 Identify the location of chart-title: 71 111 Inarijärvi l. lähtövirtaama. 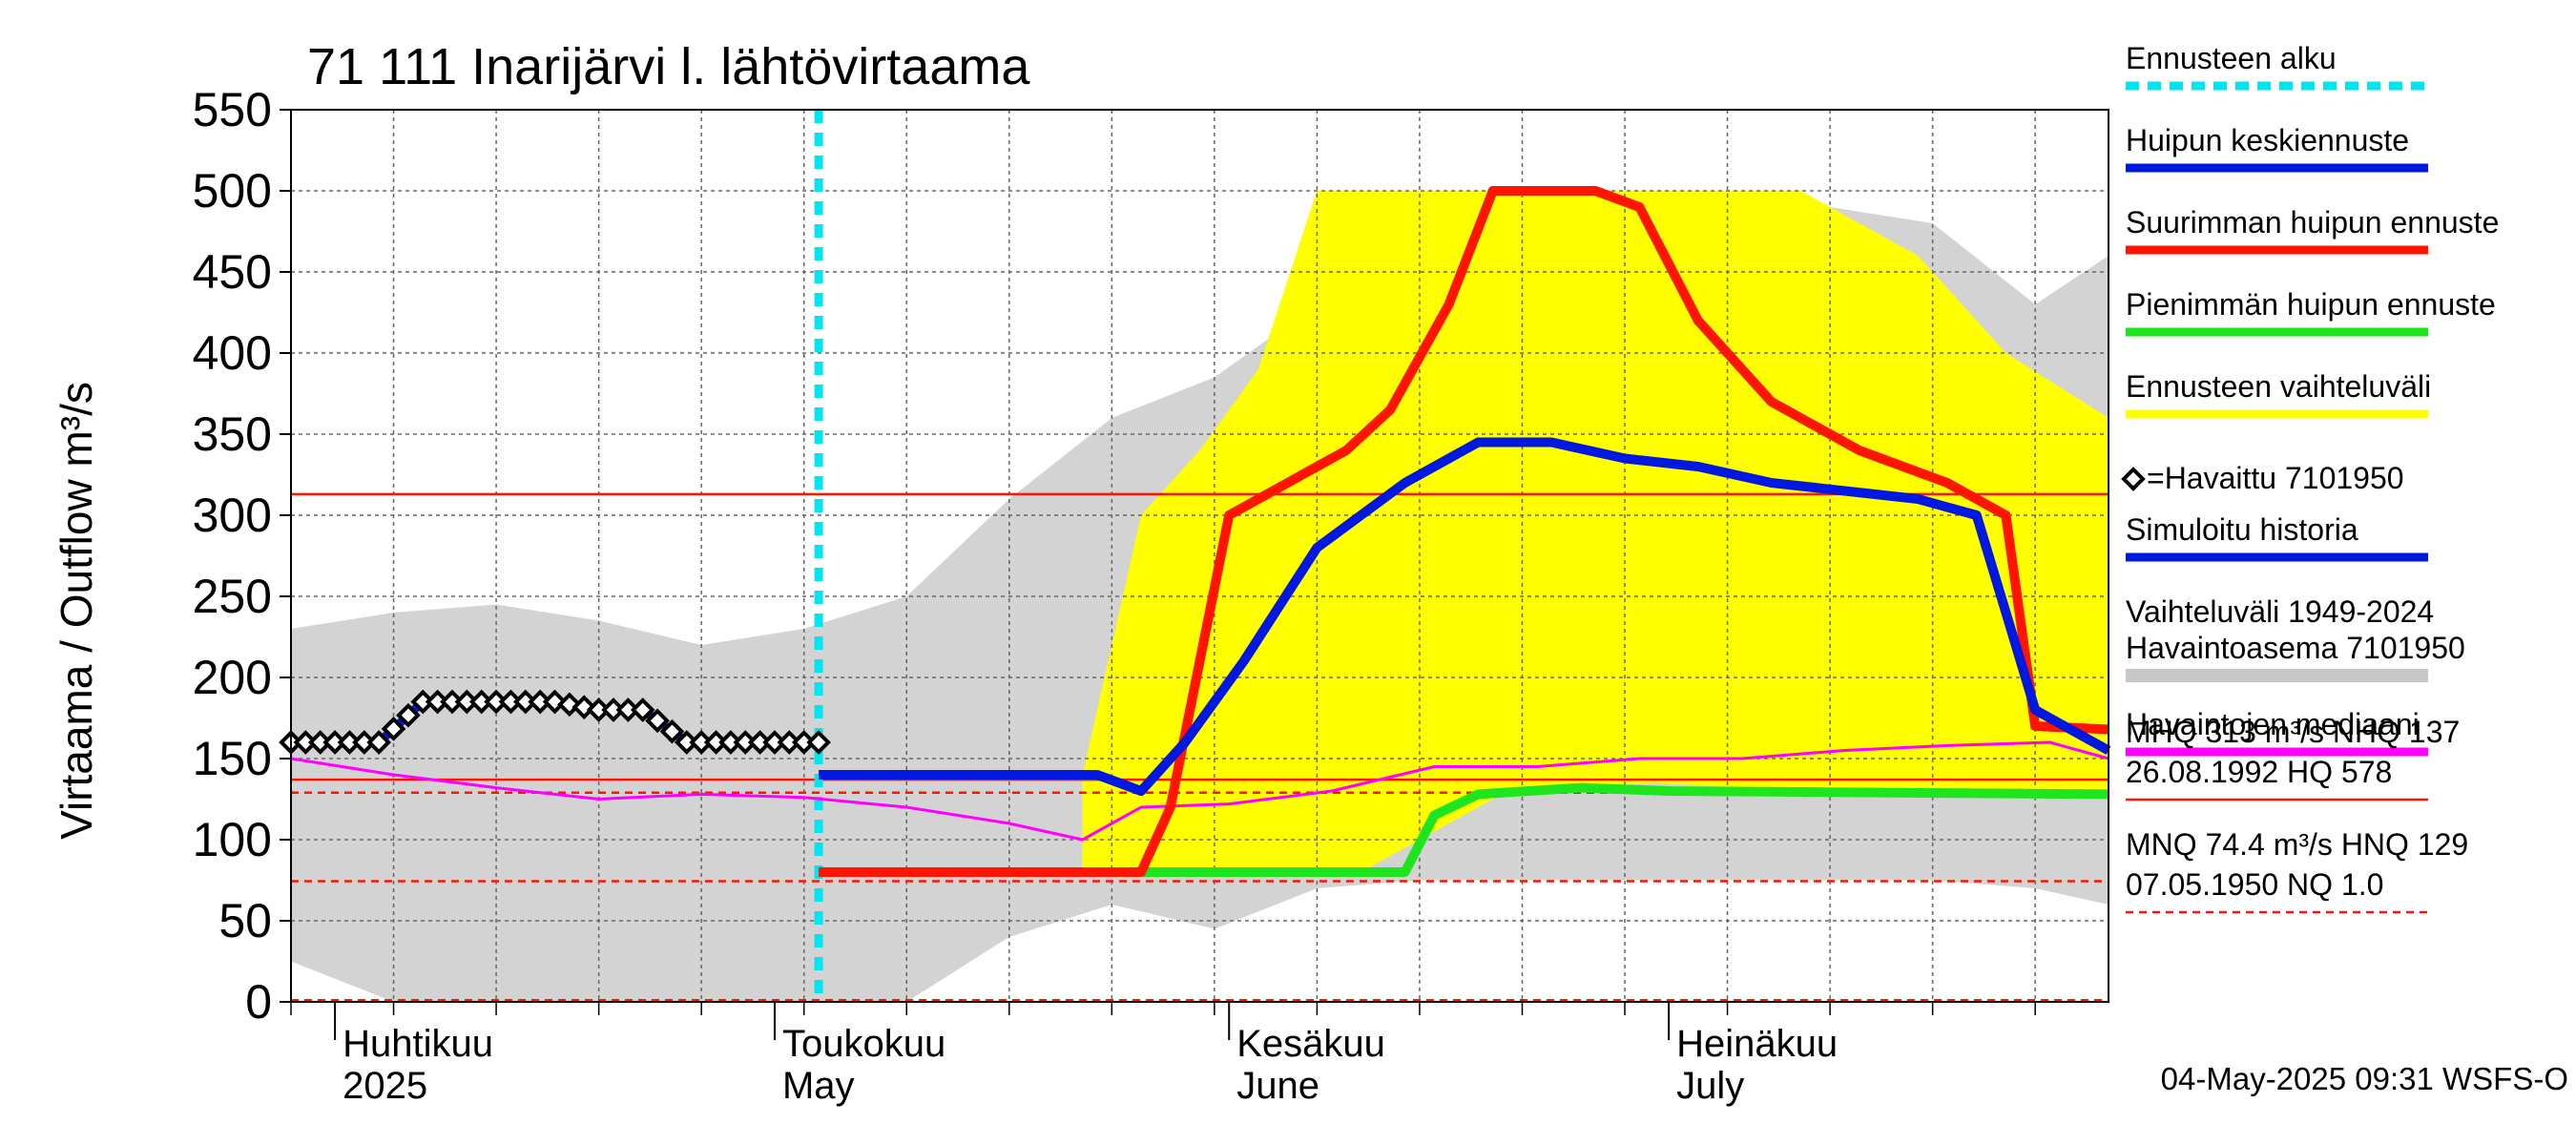
(668, 66).